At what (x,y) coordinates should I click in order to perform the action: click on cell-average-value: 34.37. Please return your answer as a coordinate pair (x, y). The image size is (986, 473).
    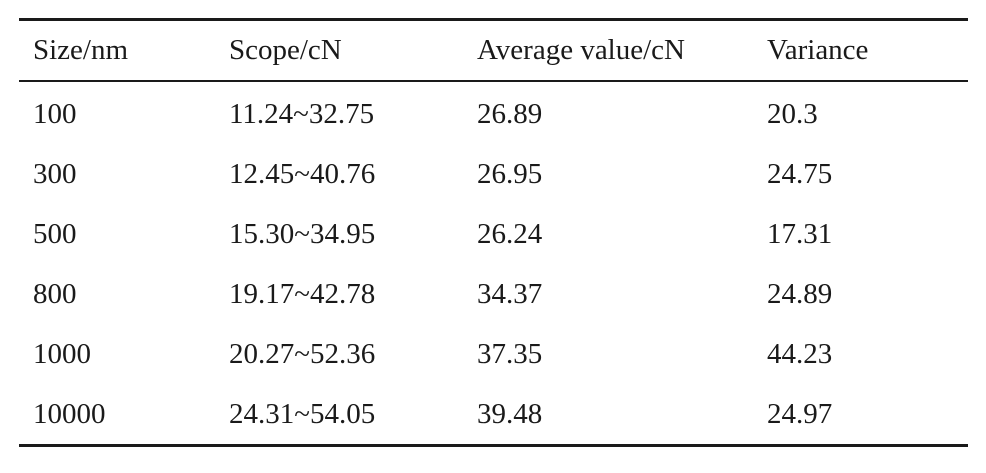
    Looking at the image, I should click on (510, 293).